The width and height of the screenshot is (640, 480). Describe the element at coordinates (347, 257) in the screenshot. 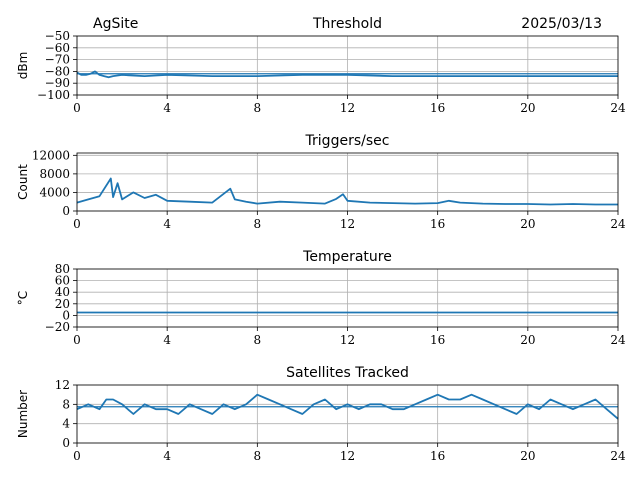

I see `panel-title: Temperature` at that location.